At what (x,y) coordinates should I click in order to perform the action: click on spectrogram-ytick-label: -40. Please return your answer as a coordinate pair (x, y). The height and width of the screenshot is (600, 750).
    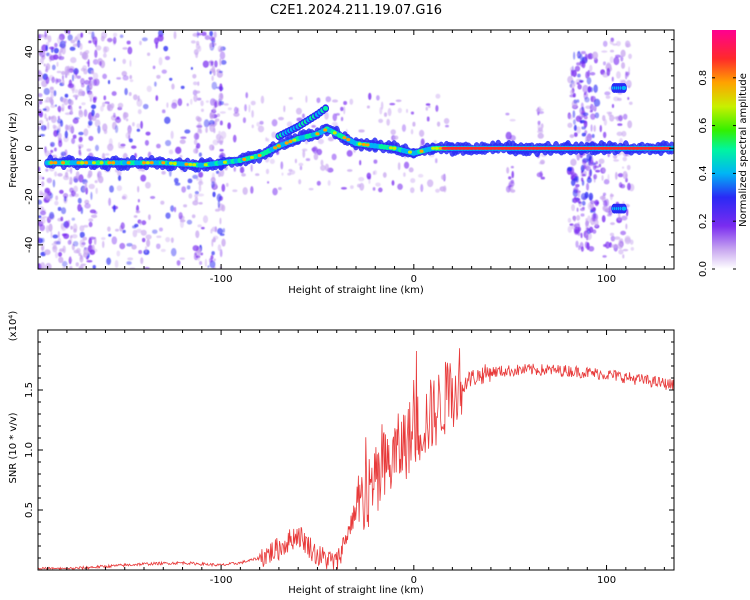
    Looking at the image, I should click on (29, 245).